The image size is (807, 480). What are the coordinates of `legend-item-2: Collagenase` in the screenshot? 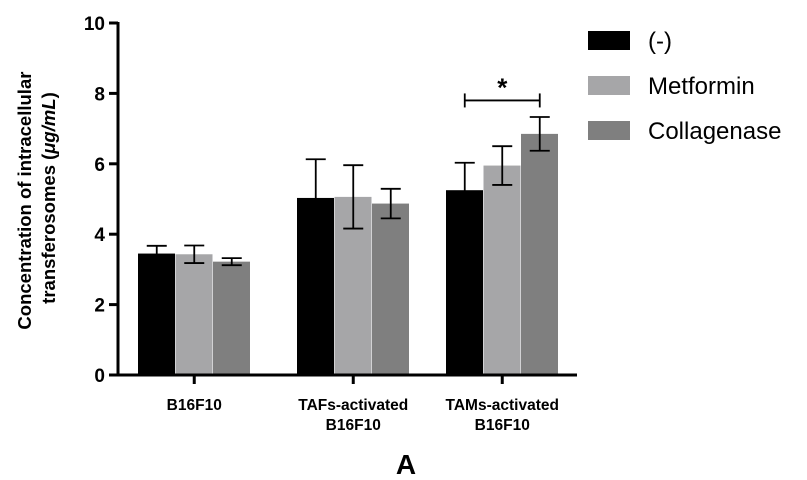 It's located at (684, 131).